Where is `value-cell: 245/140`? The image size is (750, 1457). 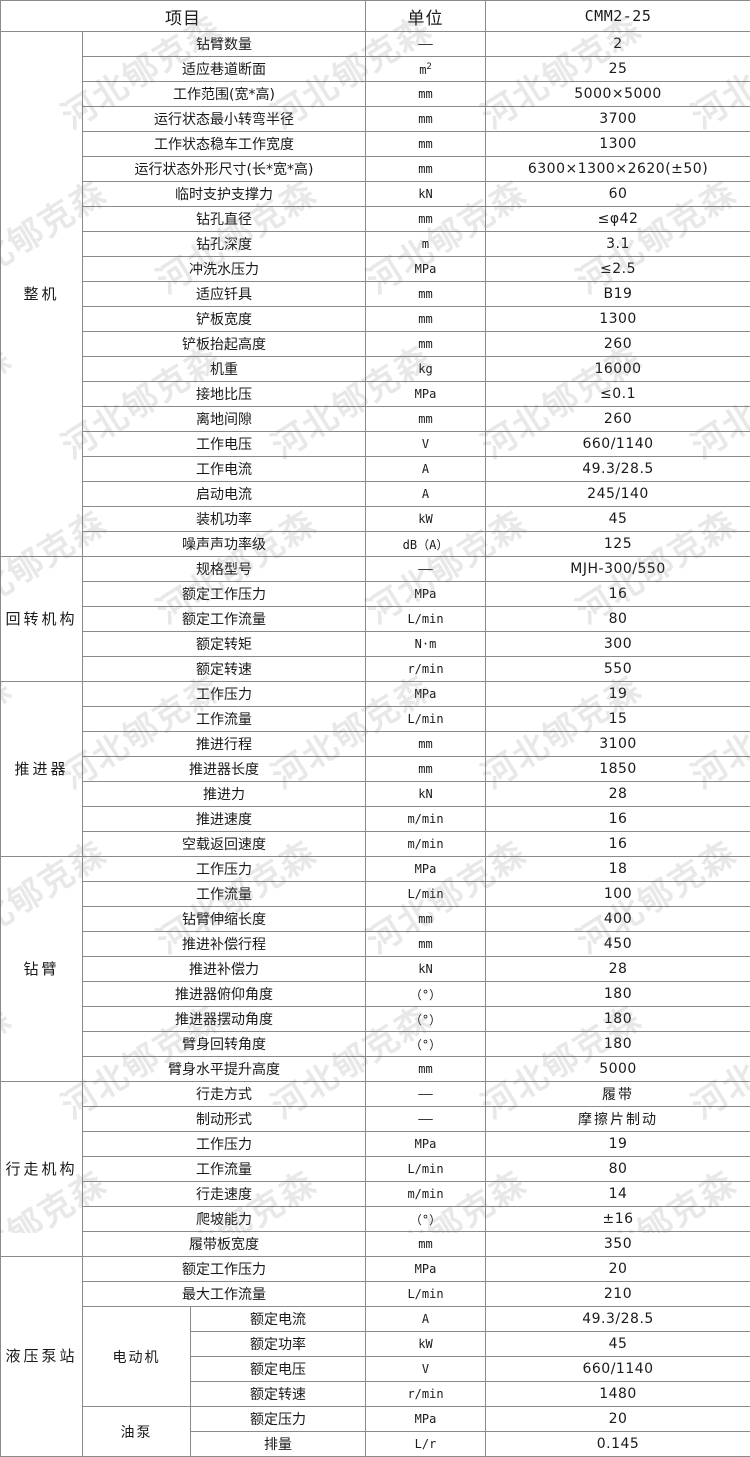
value-cell: 245/140 is located at coordinates (618, 494).